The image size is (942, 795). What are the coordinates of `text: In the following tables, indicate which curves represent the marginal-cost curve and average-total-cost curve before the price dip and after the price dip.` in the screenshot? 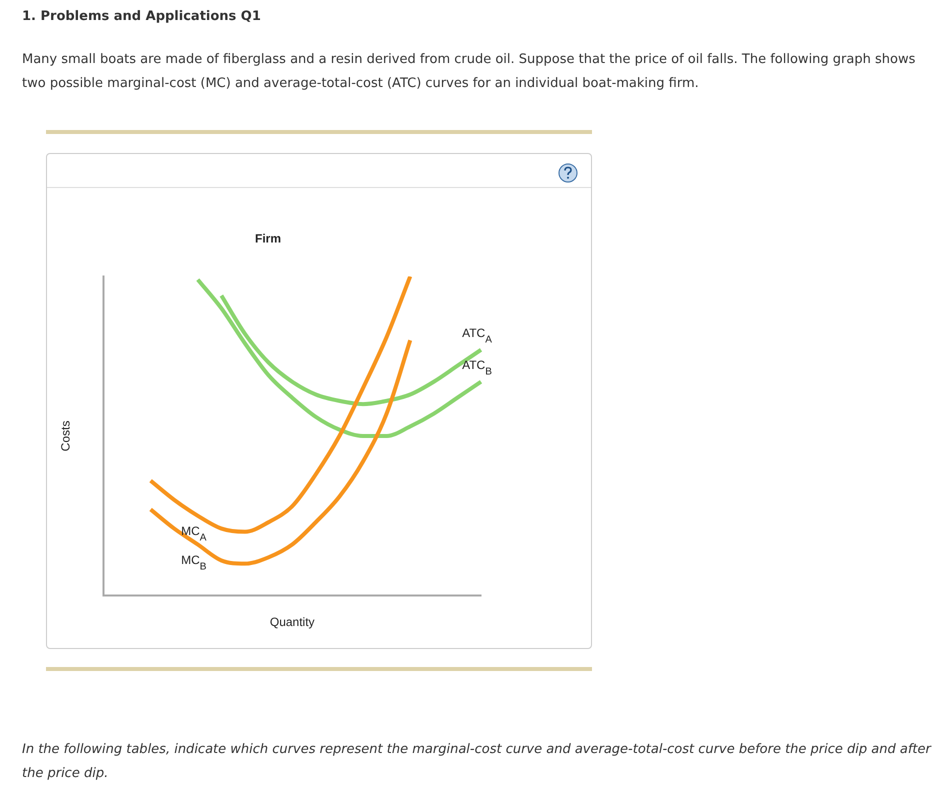 It's located at (477, 762).